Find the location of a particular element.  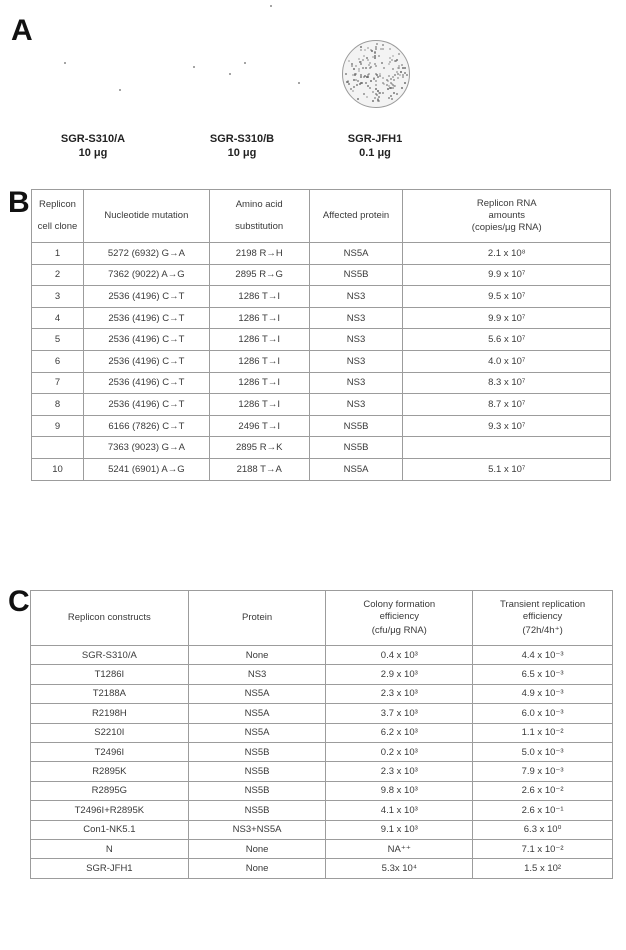

colony-efficiency-cell: NA⁺⁺ is located at coordinates (399, 849).